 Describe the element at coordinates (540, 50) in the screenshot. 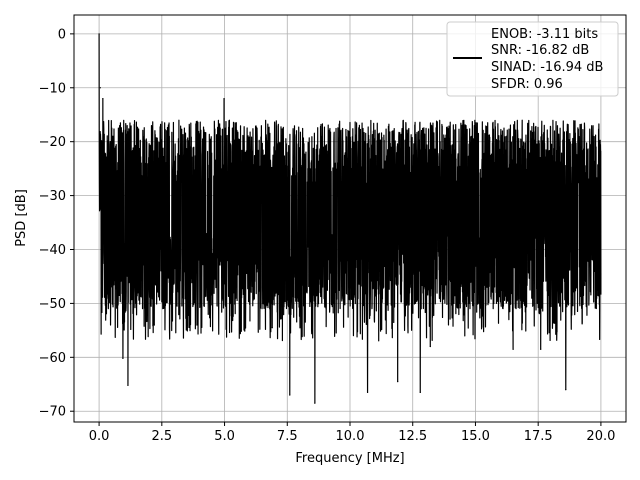

I see `legend-snr: SNR: -16.82 dB` at that location.